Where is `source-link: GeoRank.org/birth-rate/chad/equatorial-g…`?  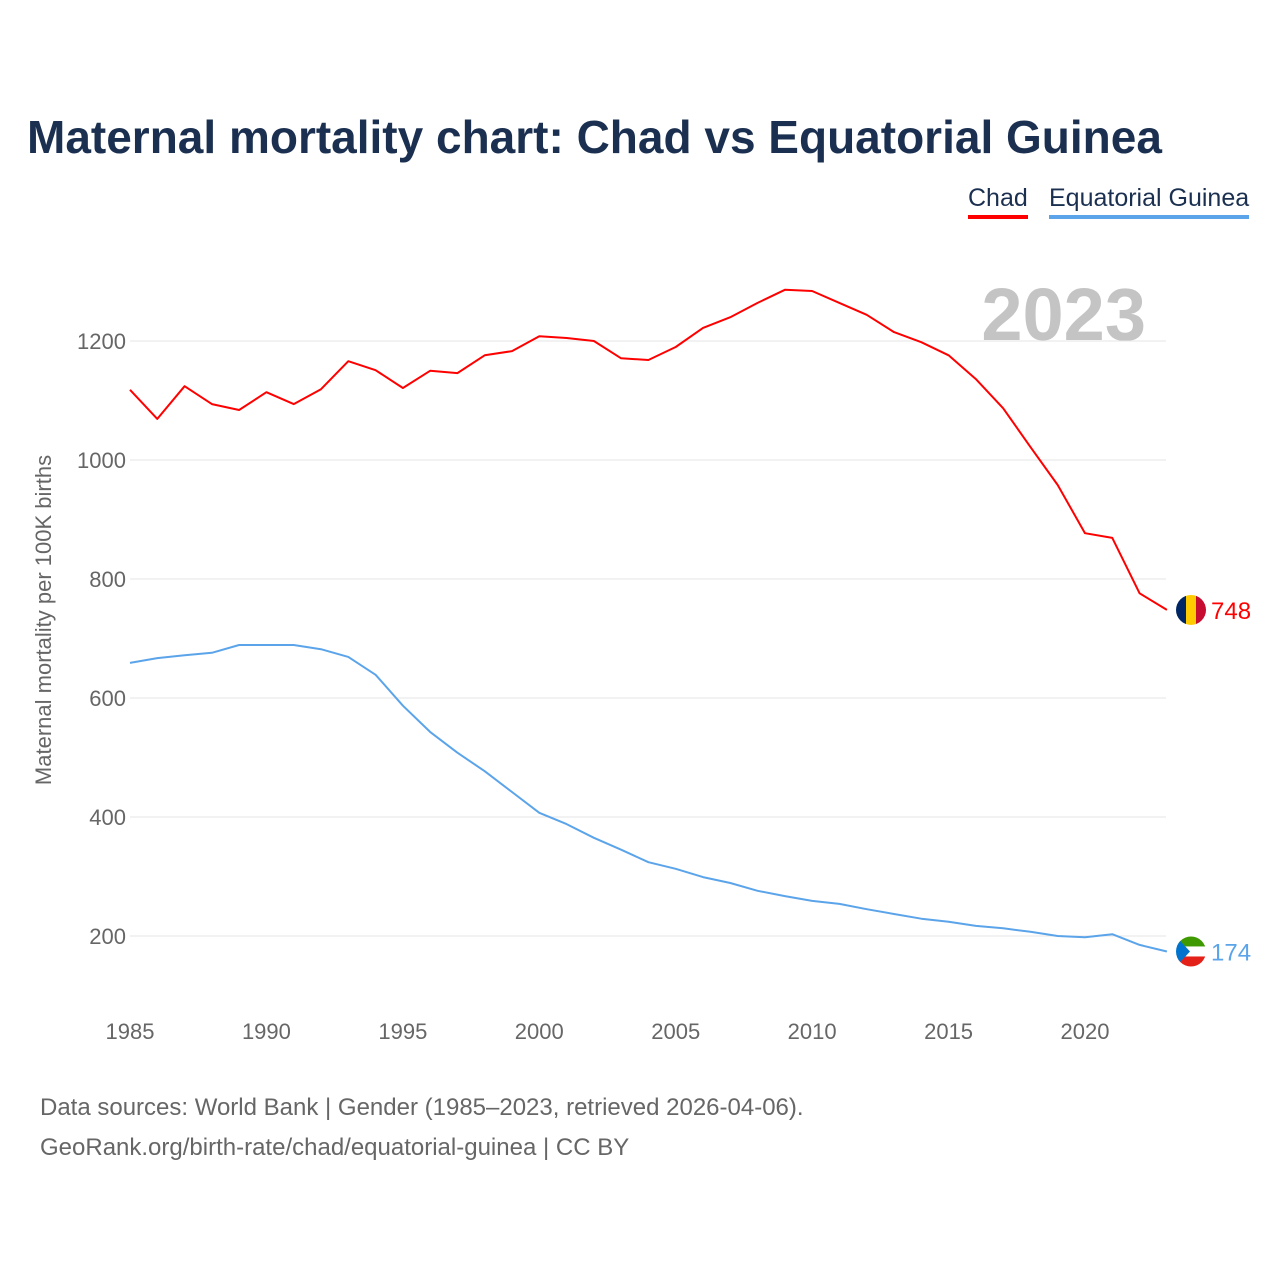
source-link: GeoRank.org/birth-rate/chad/equatorial-g… is located at coordinates (335, 1147).